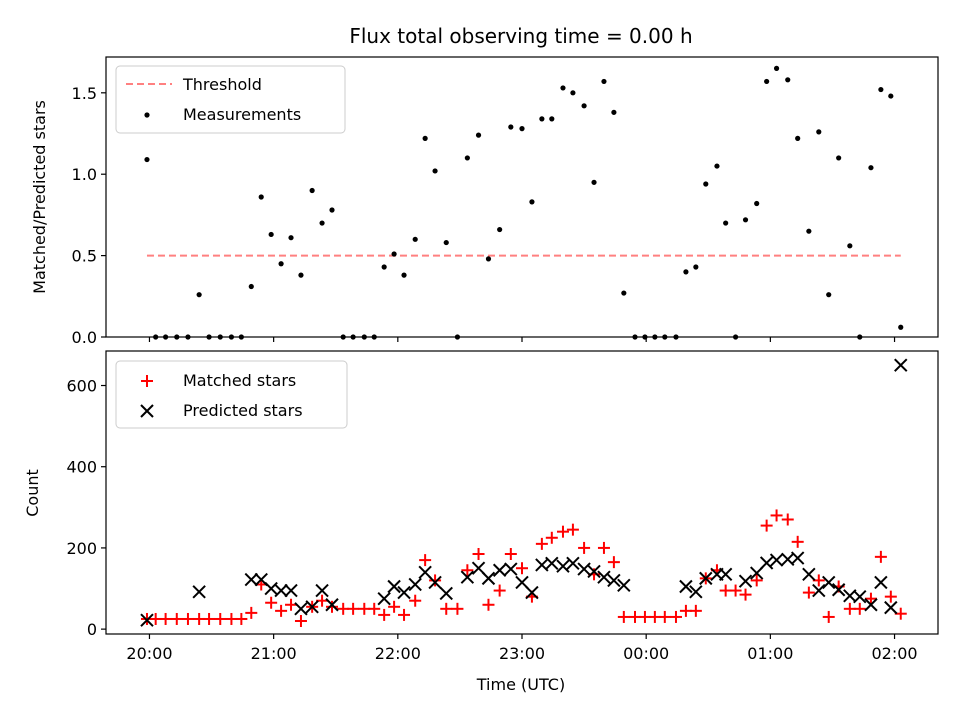  What do you see at coordinates (84, 174) in the screenshot?
I see `top-y-tick-label: 1.0` at bounding box center [84, 174].